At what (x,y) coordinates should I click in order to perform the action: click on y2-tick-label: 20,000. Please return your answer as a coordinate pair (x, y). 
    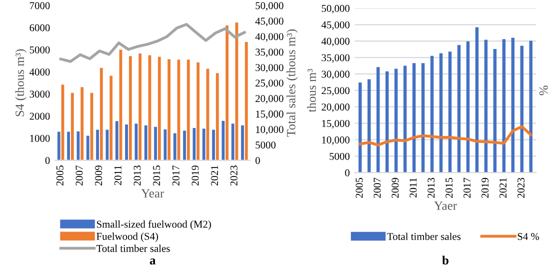
    Looking at the image, I should click on (270, 99).